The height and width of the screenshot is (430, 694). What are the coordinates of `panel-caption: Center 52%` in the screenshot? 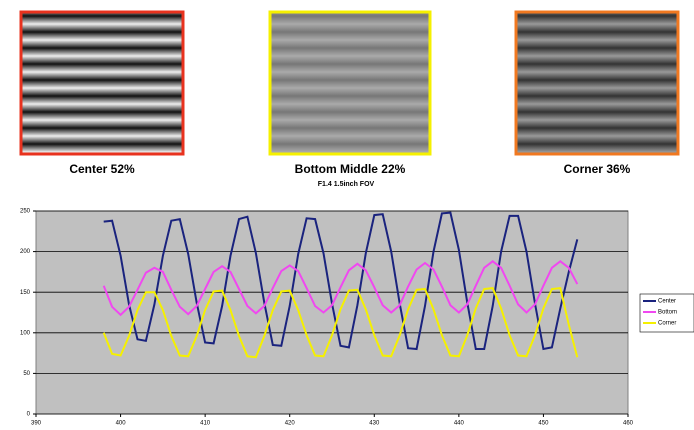 It's located at (102, 169).